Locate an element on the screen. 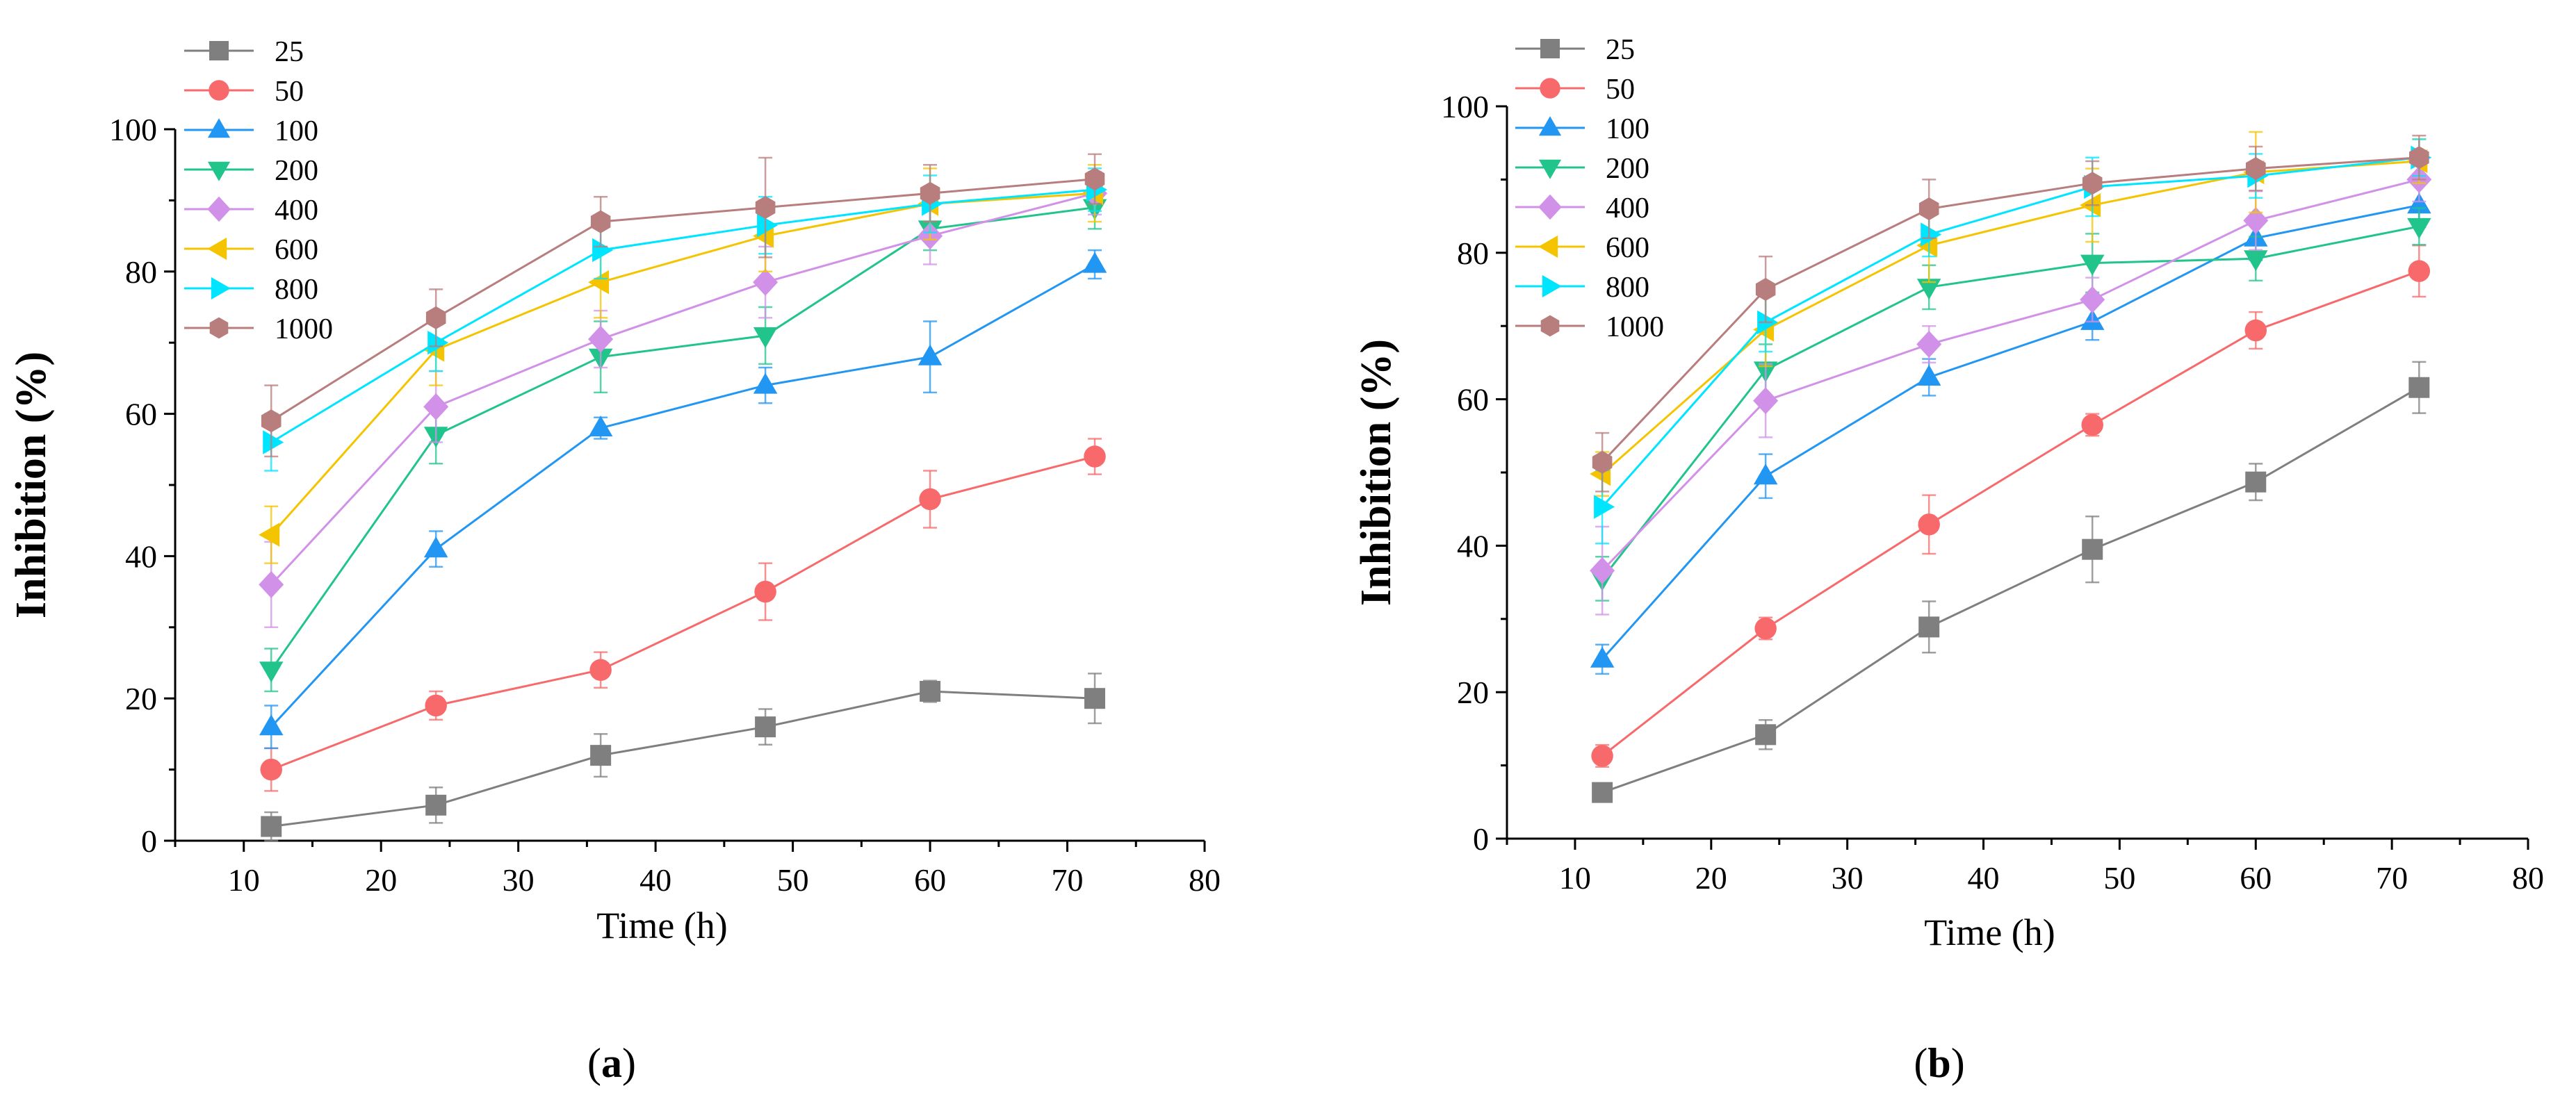  panel-label: (b) is located at coordinates (1939, 1063).